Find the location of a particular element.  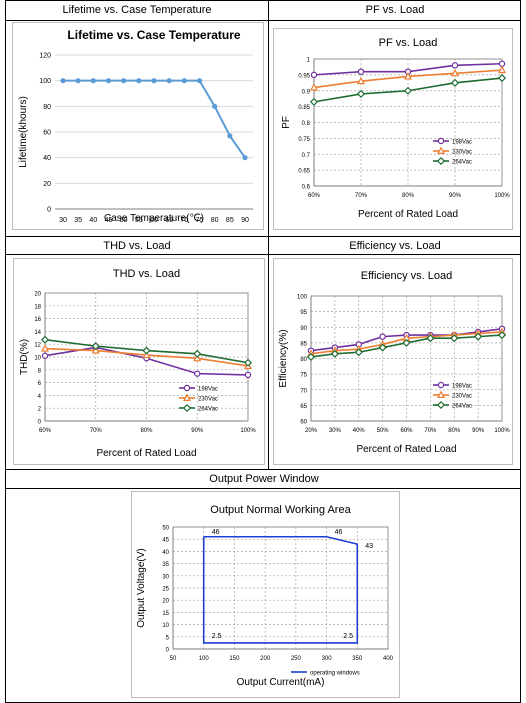

y-tick-label: 25 is located at coordinates (165, 590).